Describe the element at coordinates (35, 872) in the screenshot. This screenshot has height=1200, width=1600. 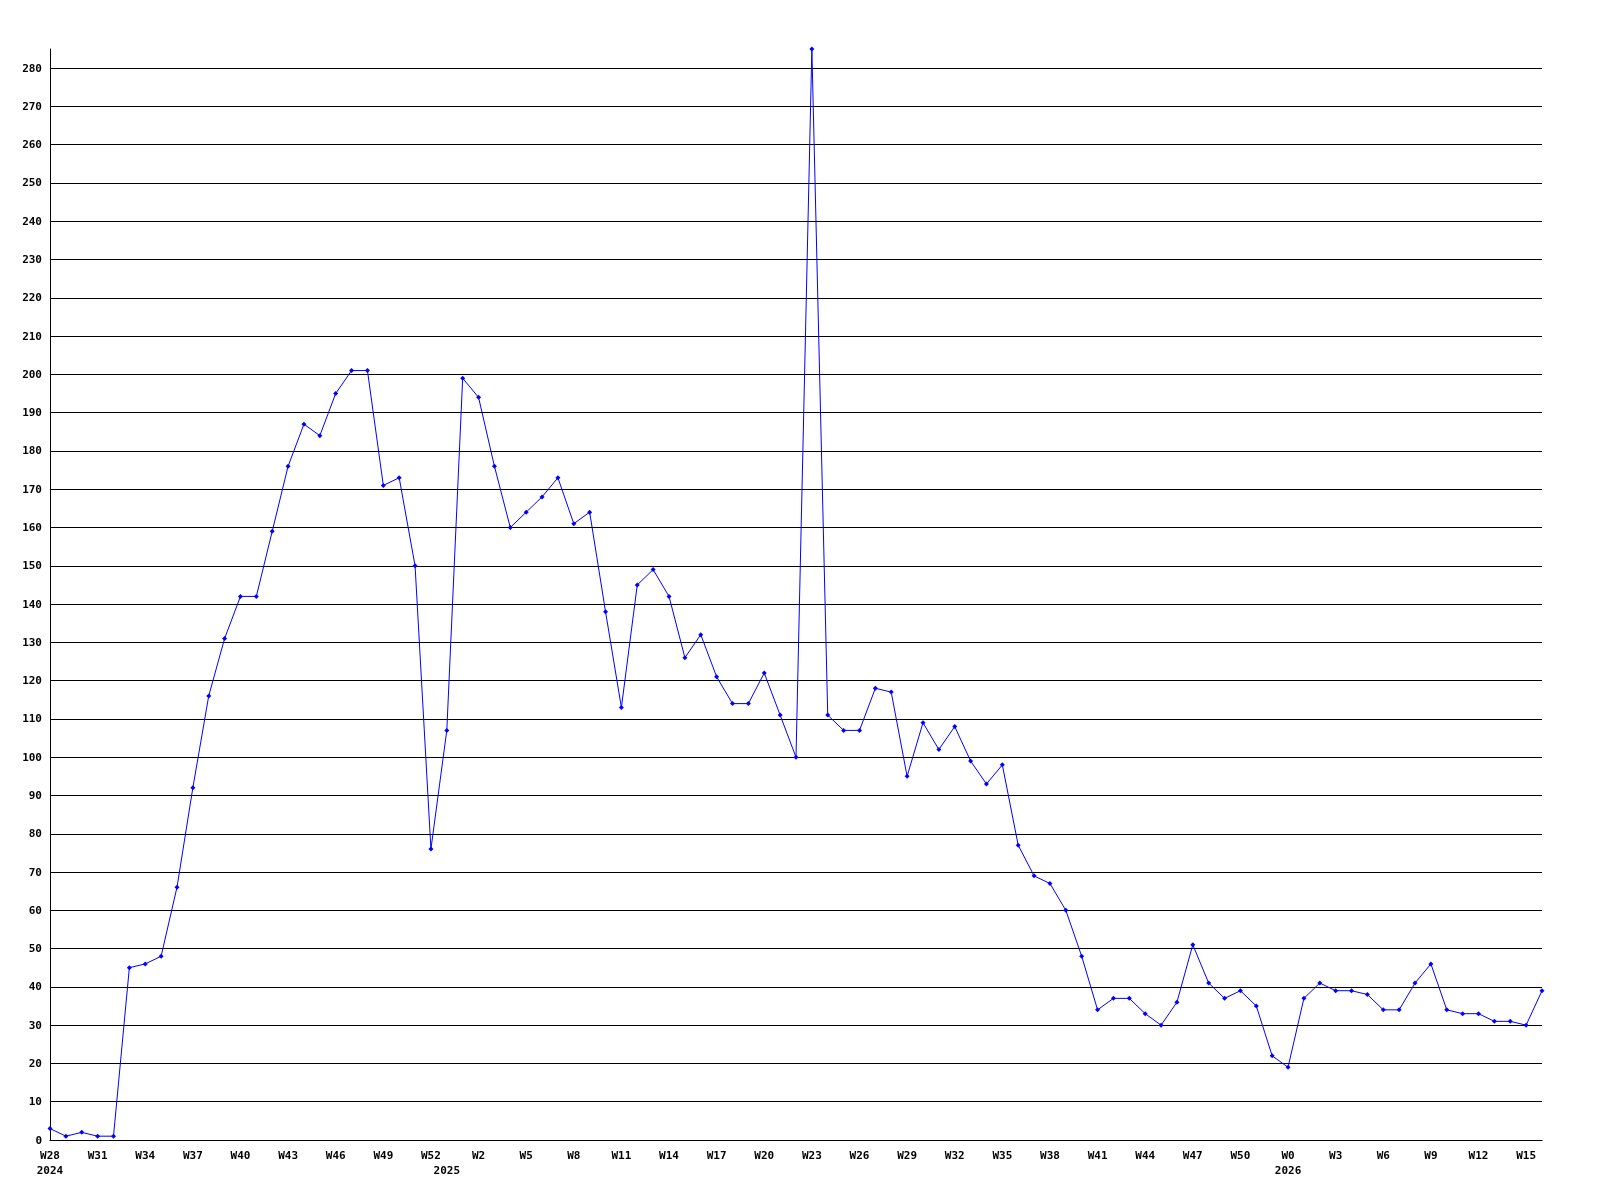
I see `y-tick-label: 70` at that location.